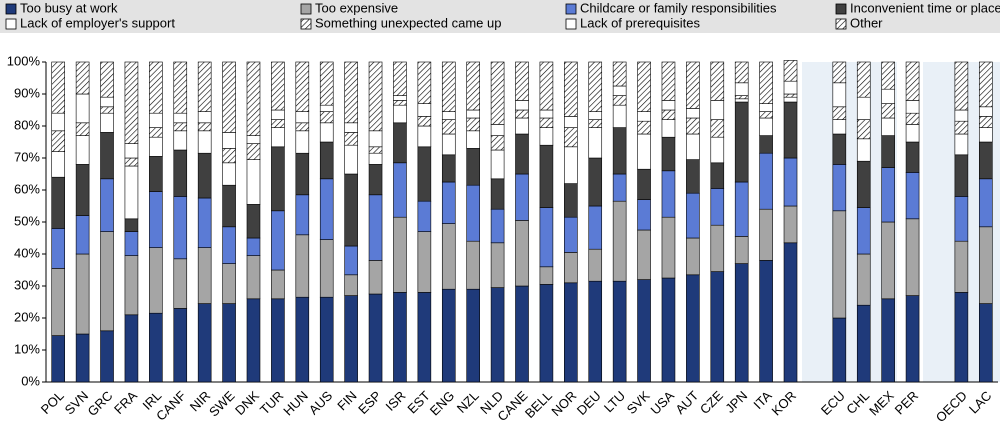 The height and width of the screenshot is (423, 1000). What do you see at coordinates (711, 402) in the screenshot?
I see `x-tick-label: CZE` at bounding box center [711, 402].